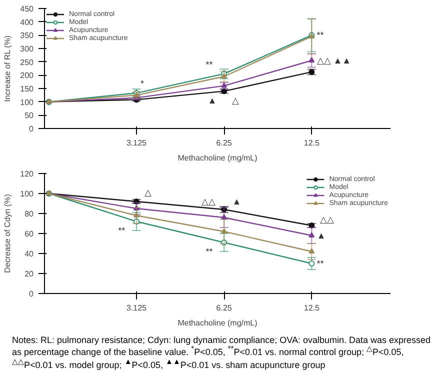  What do you see at coordinates (27, 89) in the screenshot?
I see `y-tick-label: 150` at bounding box center [27, 89].